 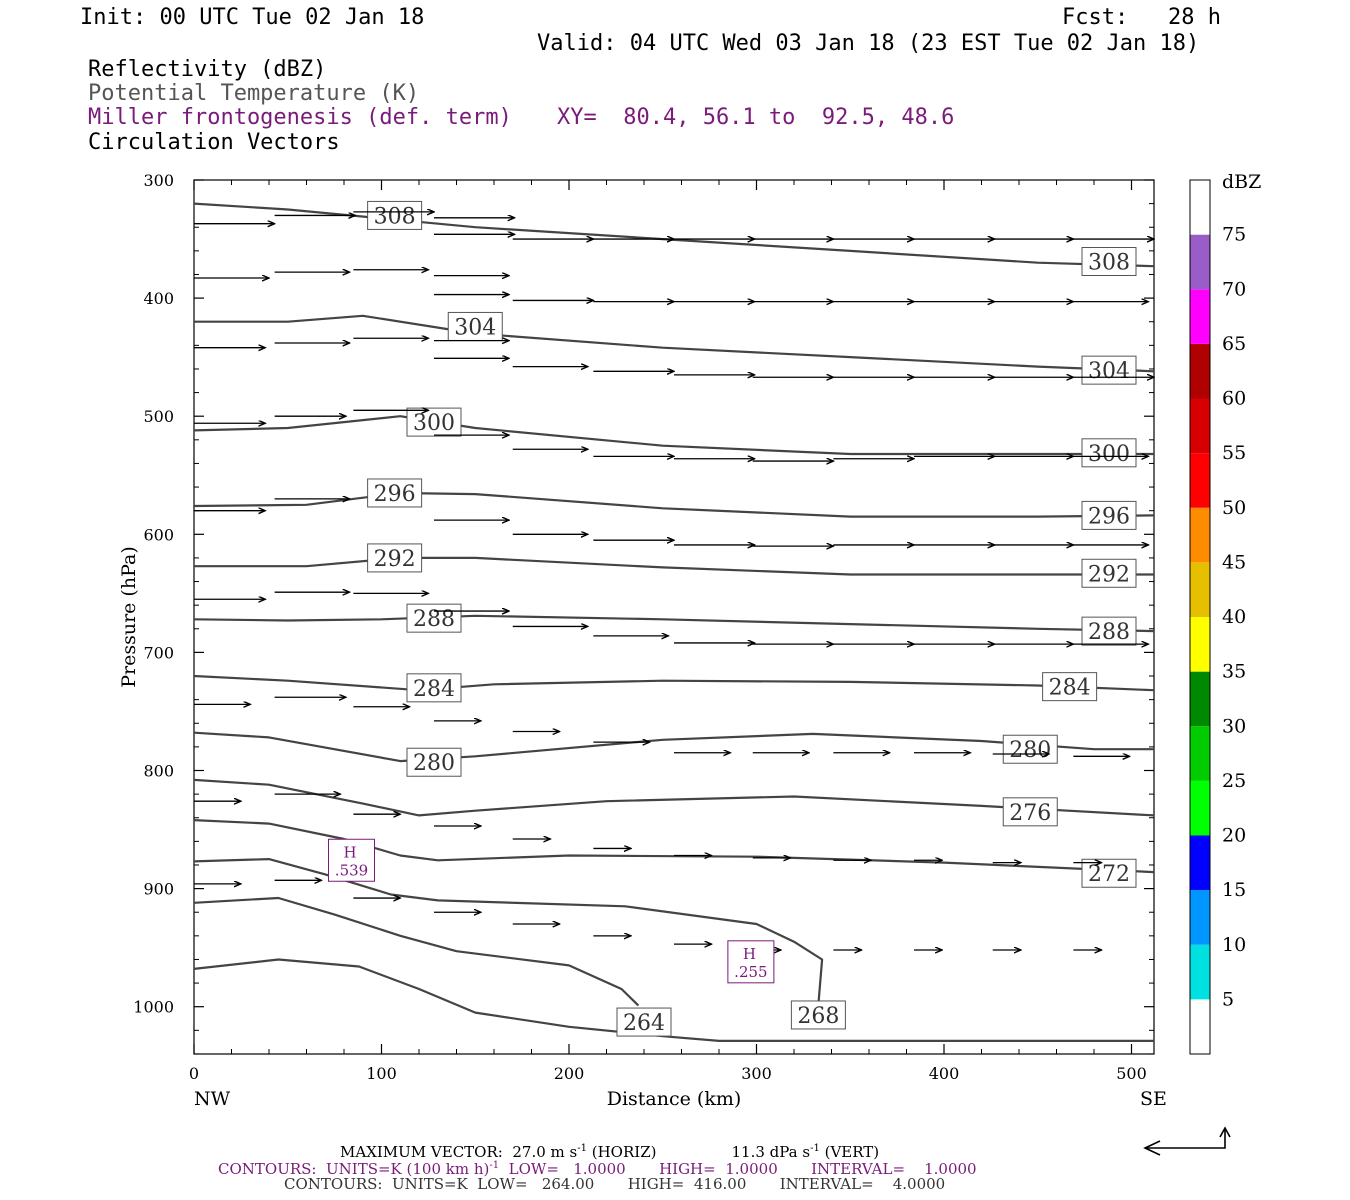 I want to click on colorbar-level-label: 70, so click(x=1234, y=289).